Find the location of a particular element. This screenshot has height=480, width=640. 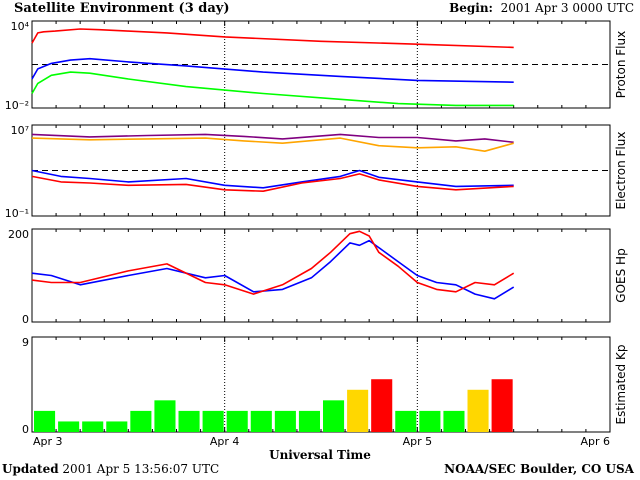

updated-value: 2001 Apr 5 13:56:07 UTC is located at coordinates (141, 469).